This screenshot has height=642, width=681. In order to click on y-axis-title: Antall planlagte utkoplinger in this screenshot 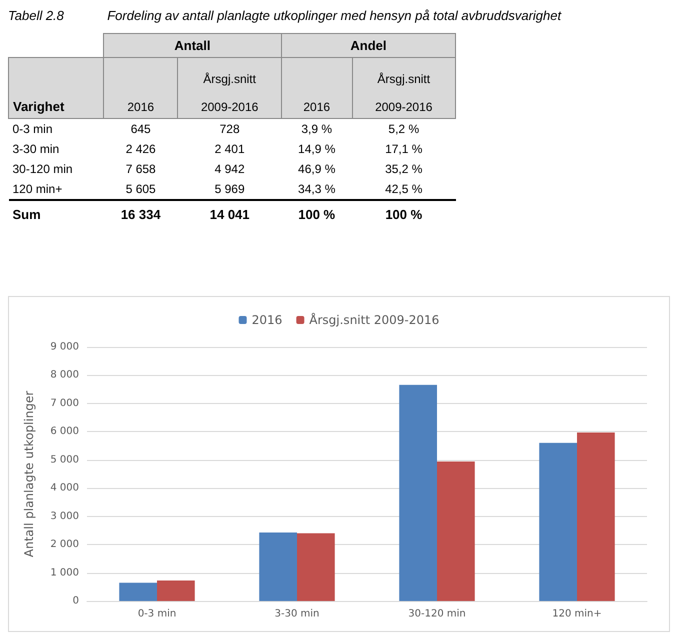, I will do `click(29, 474)`.